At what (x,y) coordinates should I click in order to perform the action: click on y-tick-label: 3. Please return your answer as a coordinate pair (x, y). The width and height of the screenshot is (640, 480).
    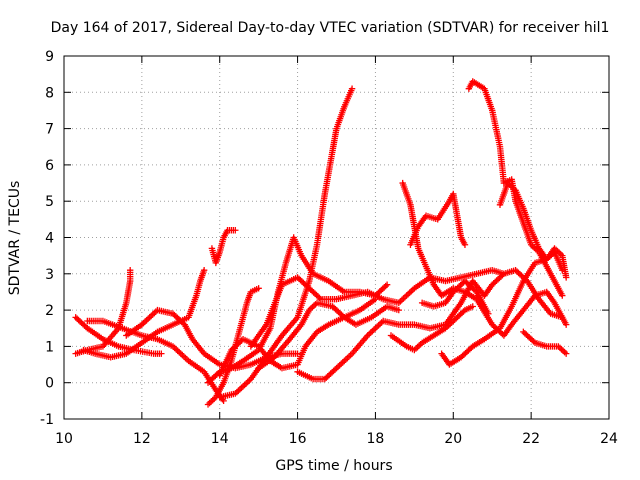
    Looking at the image, I should click on (49, 275).